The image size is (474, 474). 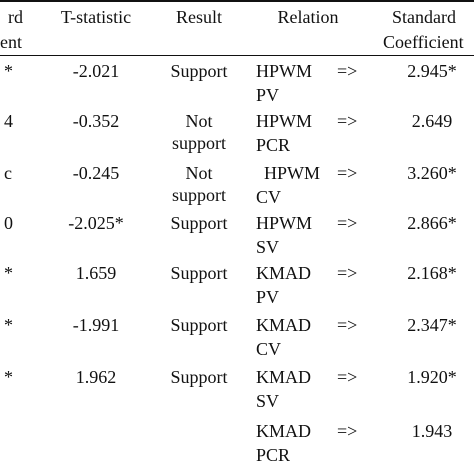 I want to click on cell: 4, so click(x=8, y=121).